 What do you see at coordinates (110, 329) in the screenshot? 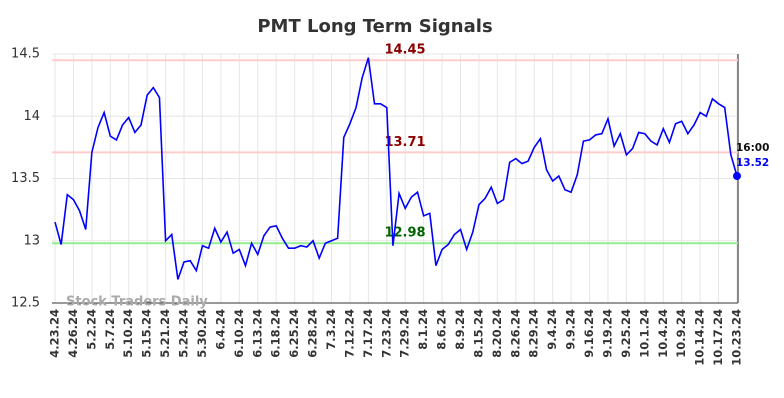
I see `x-tick-label: 5.7.24` at bounding box center [110, 329].